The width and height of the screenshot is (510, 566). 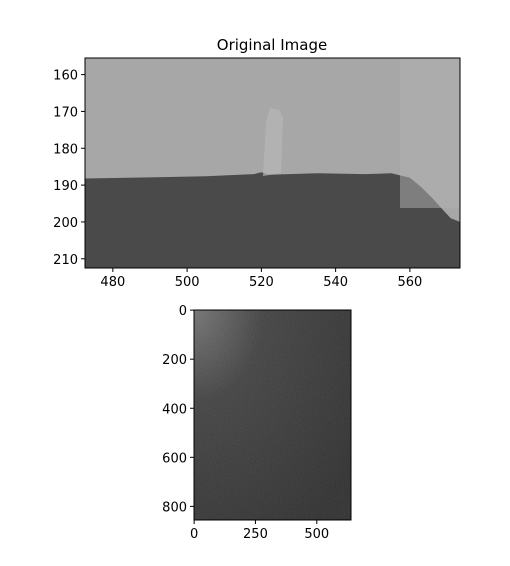 I want to click on y-tick-label: 400, so click(x=174, y=409).